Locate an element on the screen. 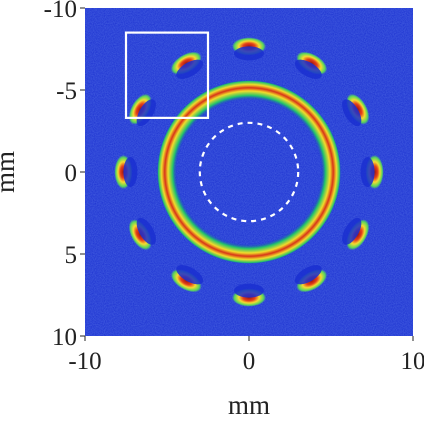  y-tick-label: -5 is located at coordinates (66, 91).